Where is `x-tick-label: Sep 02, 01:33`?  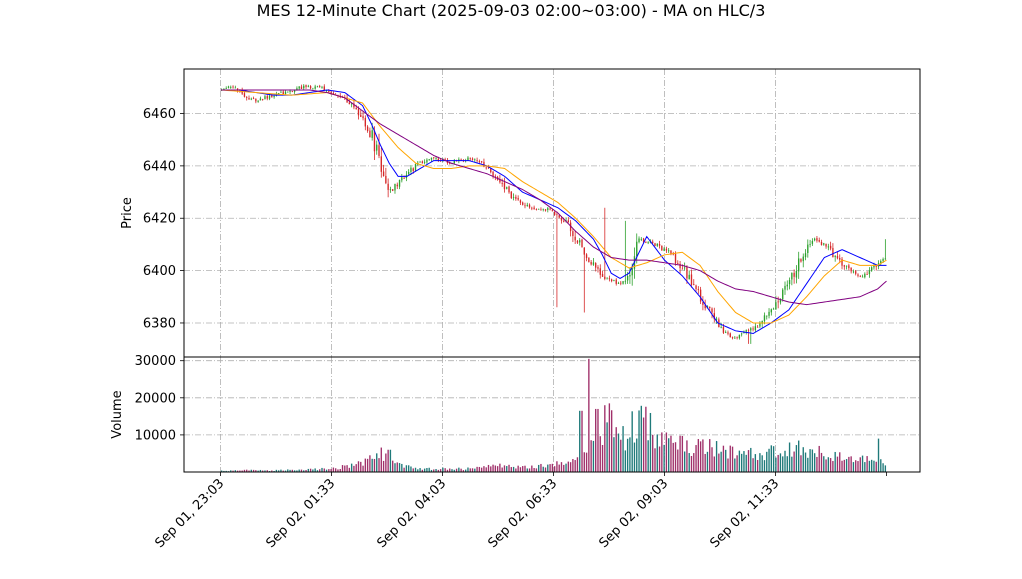 x-tick-label: Sep 02, 01:33 is located at coordinates (300, 513).